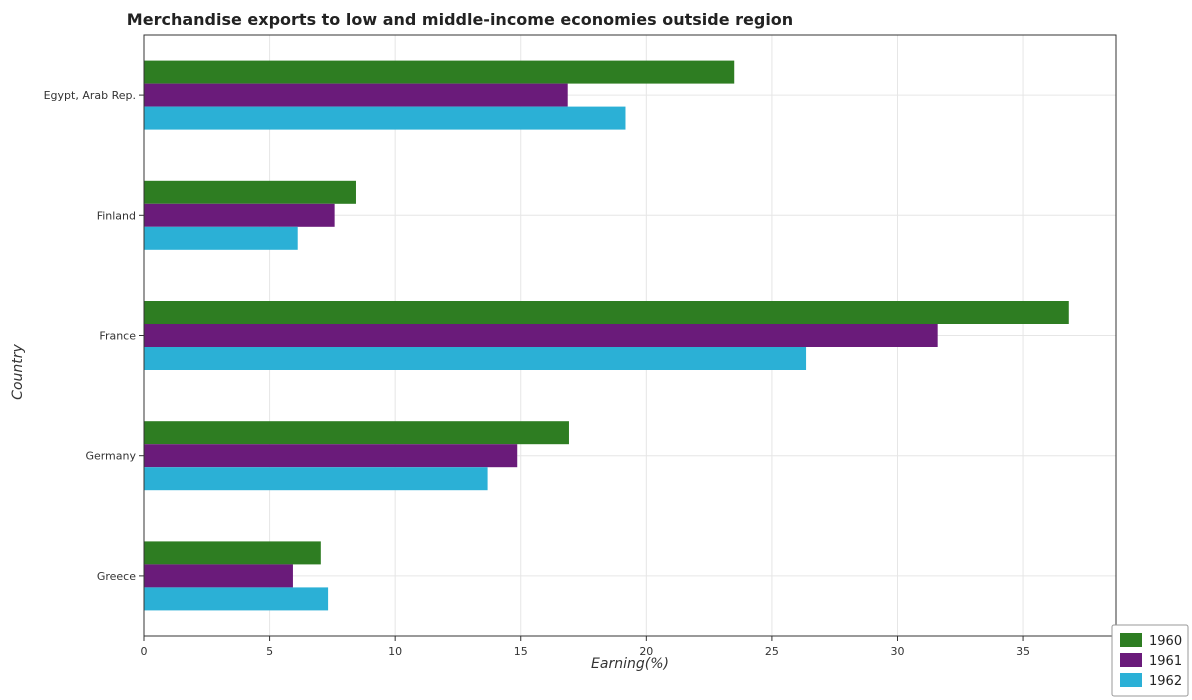 Image resolution: width=1192 pixels, height=700 pixels. Describe the element at coordinates (630, 664) in the screenshot. I see `x-axis-label: Earning(%)` at that location.